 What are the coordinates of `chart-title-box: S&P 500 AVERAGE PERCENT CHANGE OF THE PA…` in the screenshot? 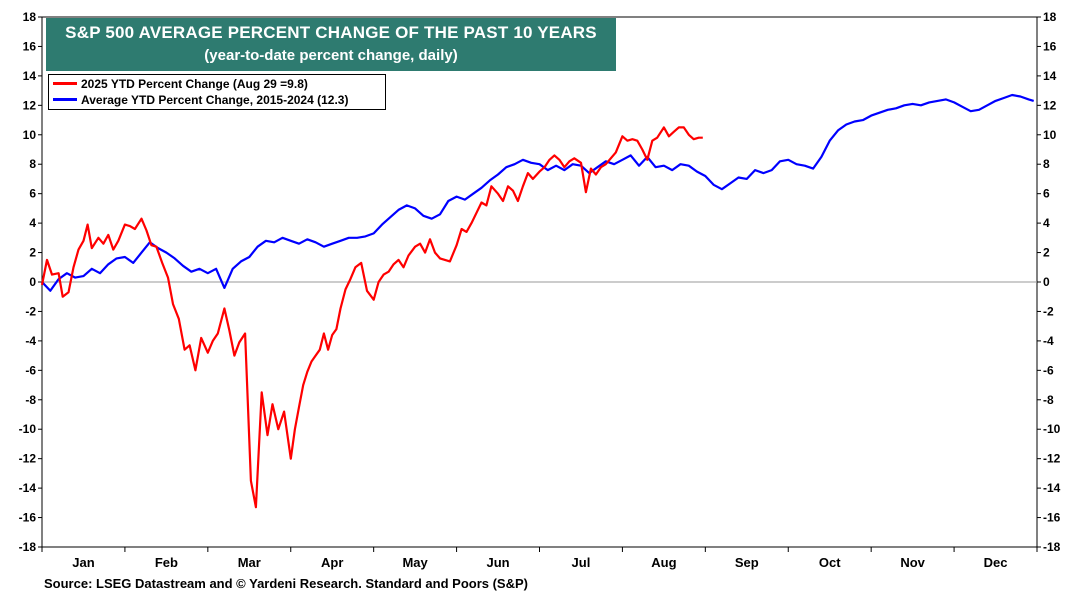 It's located at (331, 44).